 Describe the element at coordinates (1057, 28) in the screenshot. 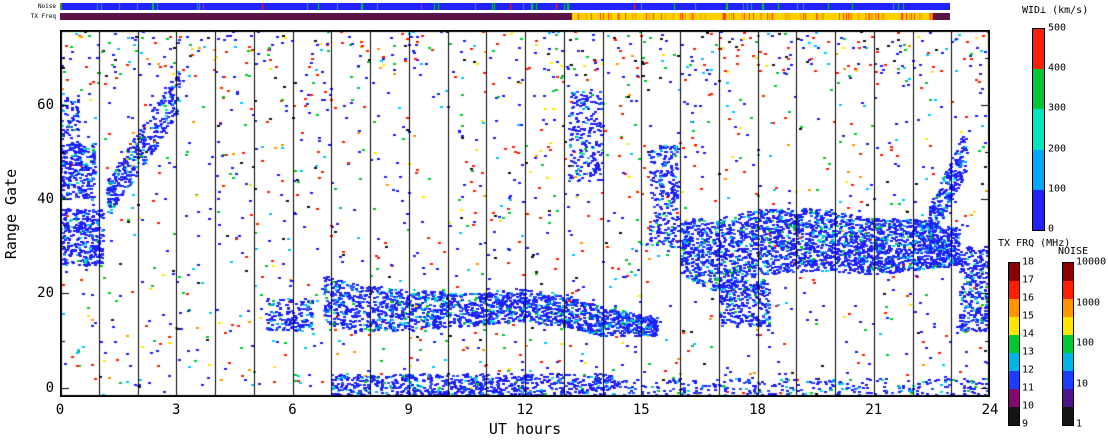

I see `colorbar-tick-label: 500` at that location.